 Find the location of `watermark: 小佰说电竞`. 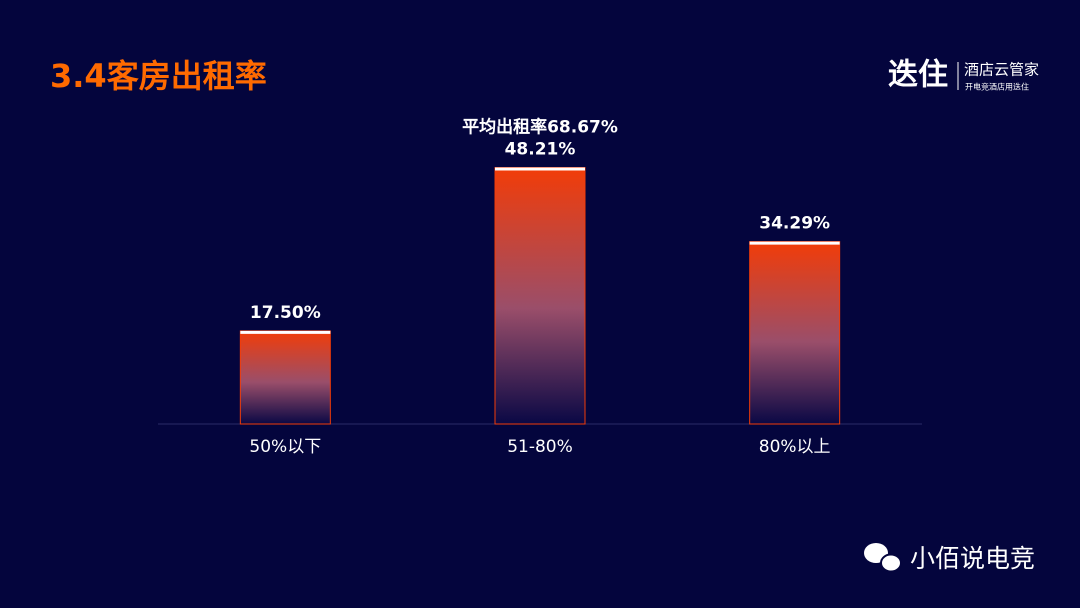

watermark: 小佰说电竞 is located at coordinates (949, 558).